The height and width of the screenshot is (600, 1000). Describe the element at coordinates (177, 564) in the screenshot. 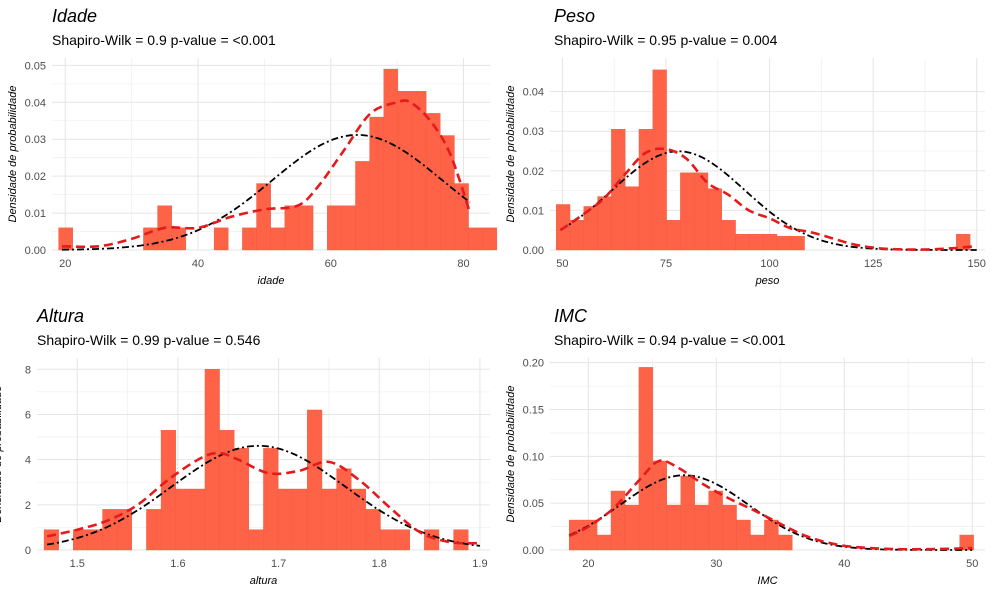

I see `x-tick-label: 1.6` at that location.